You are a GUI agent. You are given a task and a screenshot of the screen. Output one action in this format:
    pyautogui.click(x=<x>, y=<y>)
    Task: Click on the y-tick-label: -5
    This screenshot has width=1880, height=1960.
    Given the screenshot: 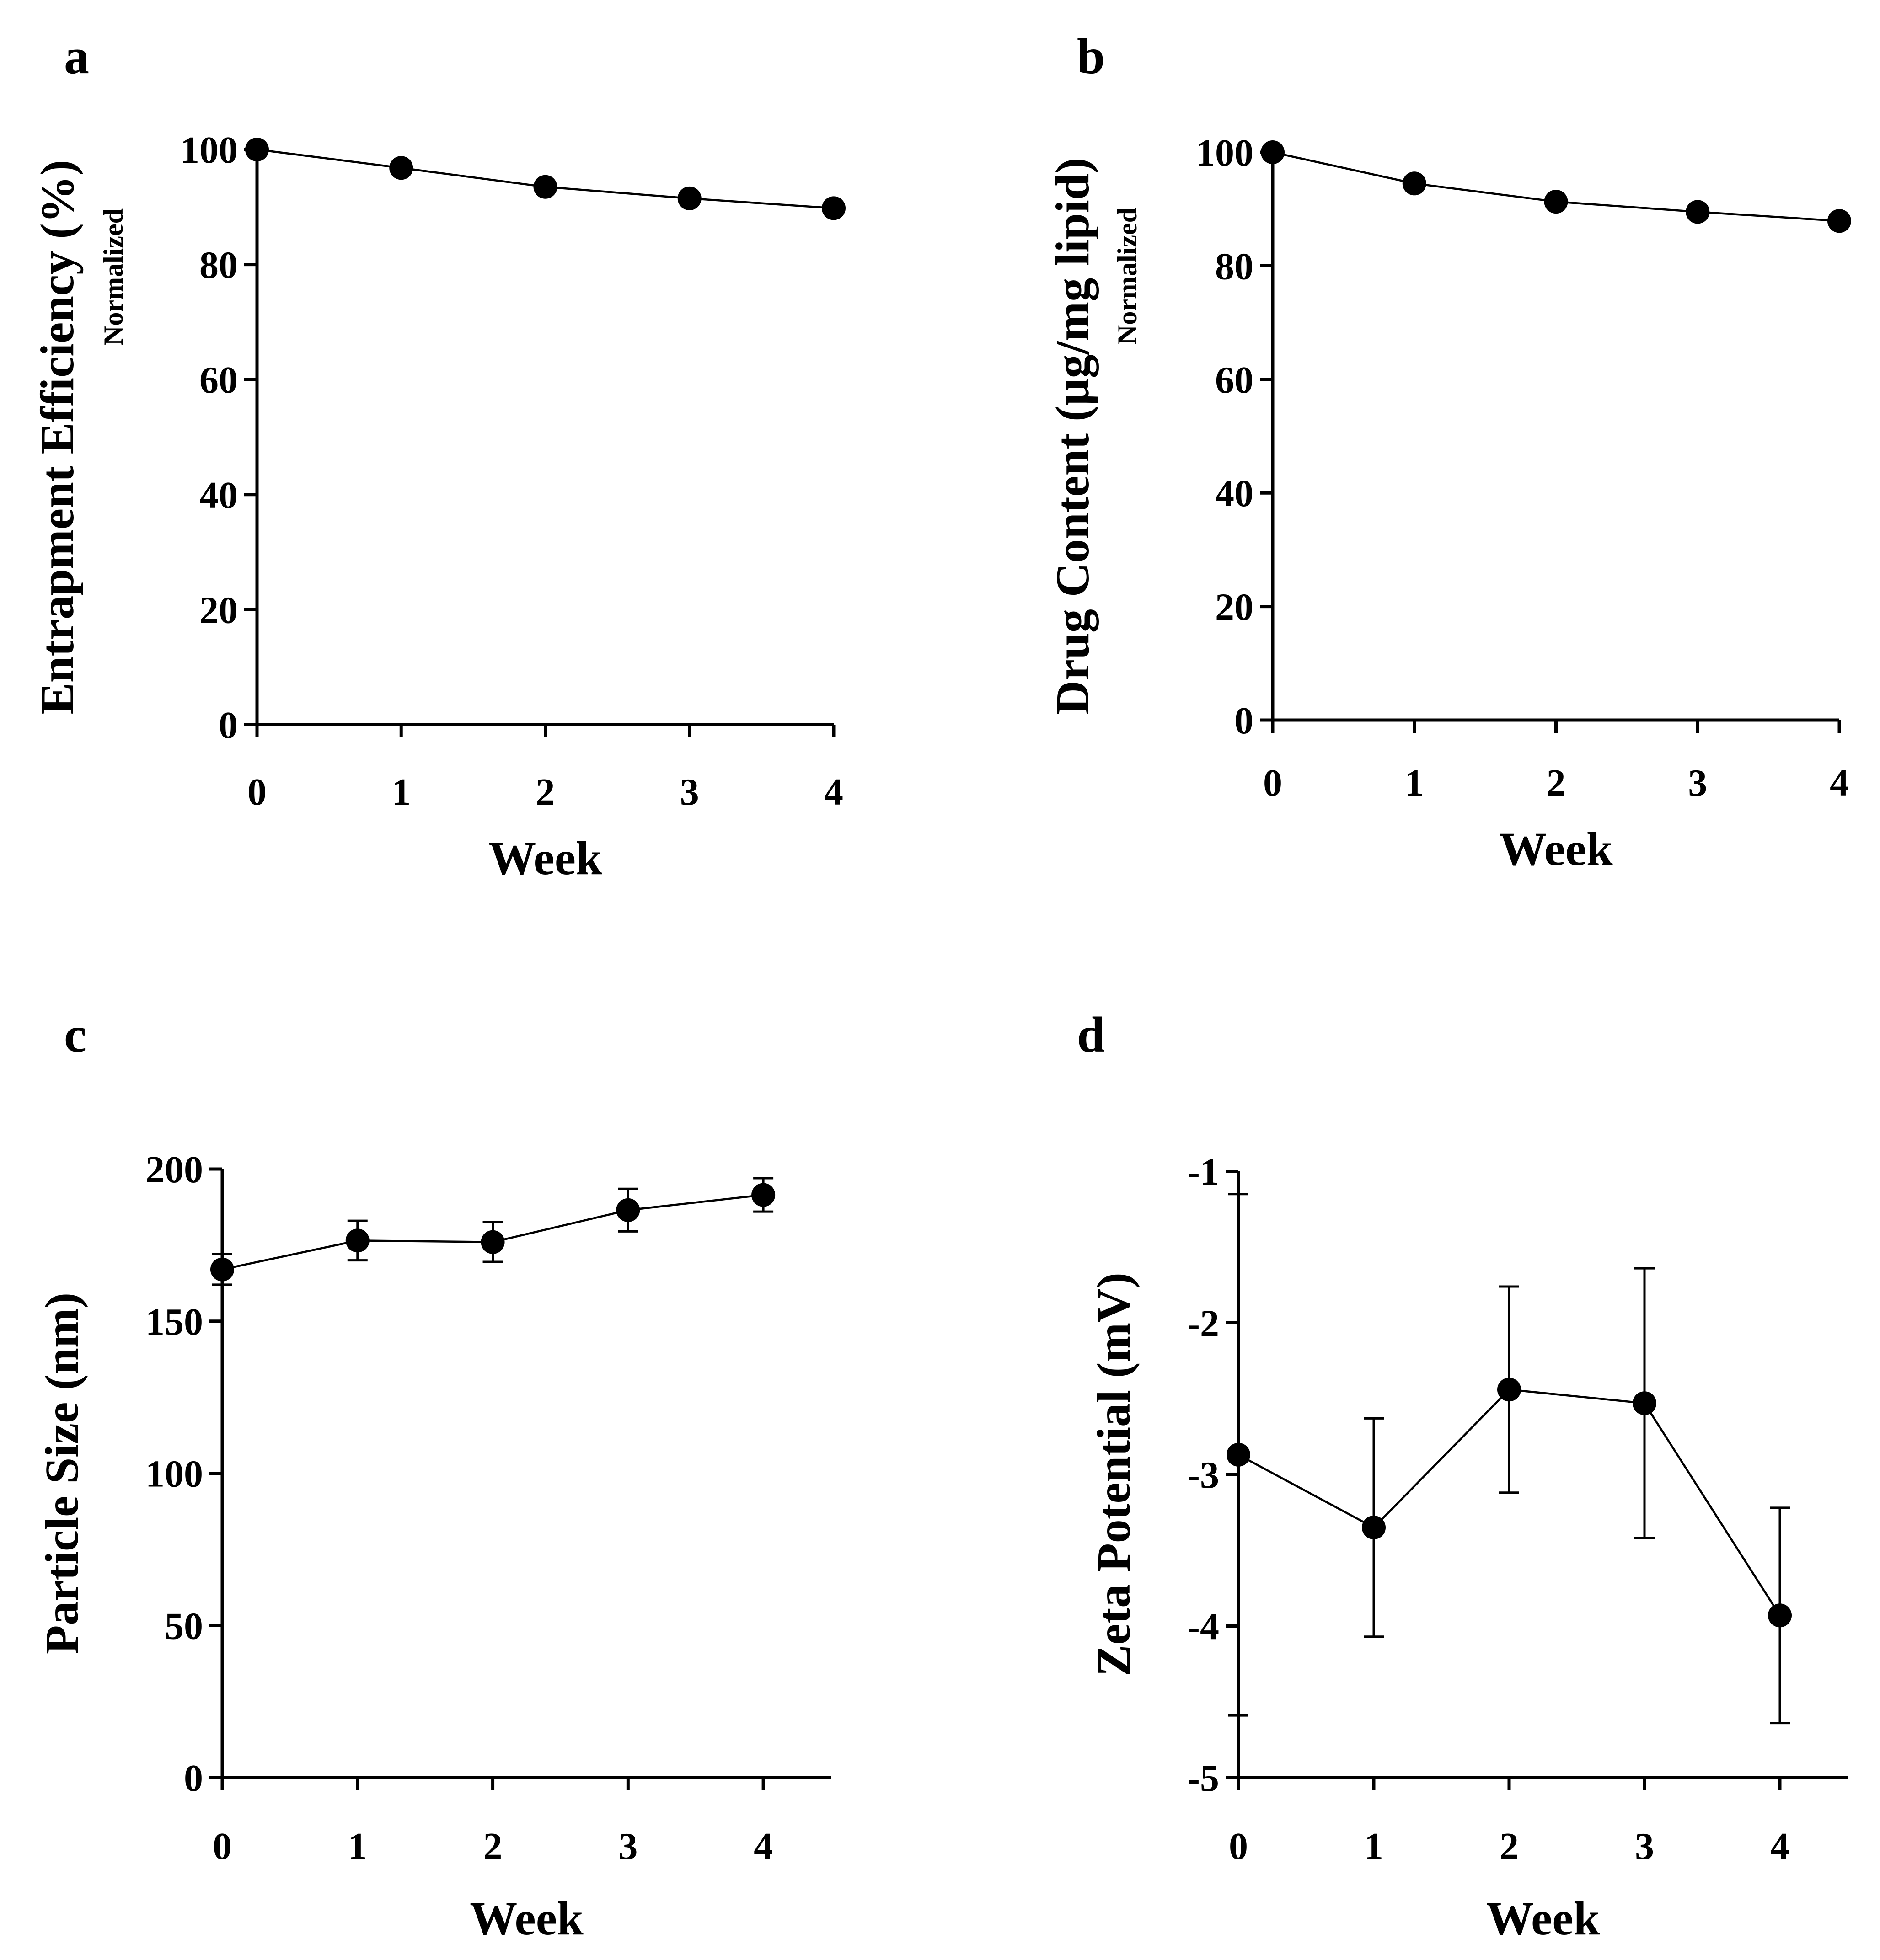 What is the action you would take?
    pyautogui.click(x=1203, y=1778)
    